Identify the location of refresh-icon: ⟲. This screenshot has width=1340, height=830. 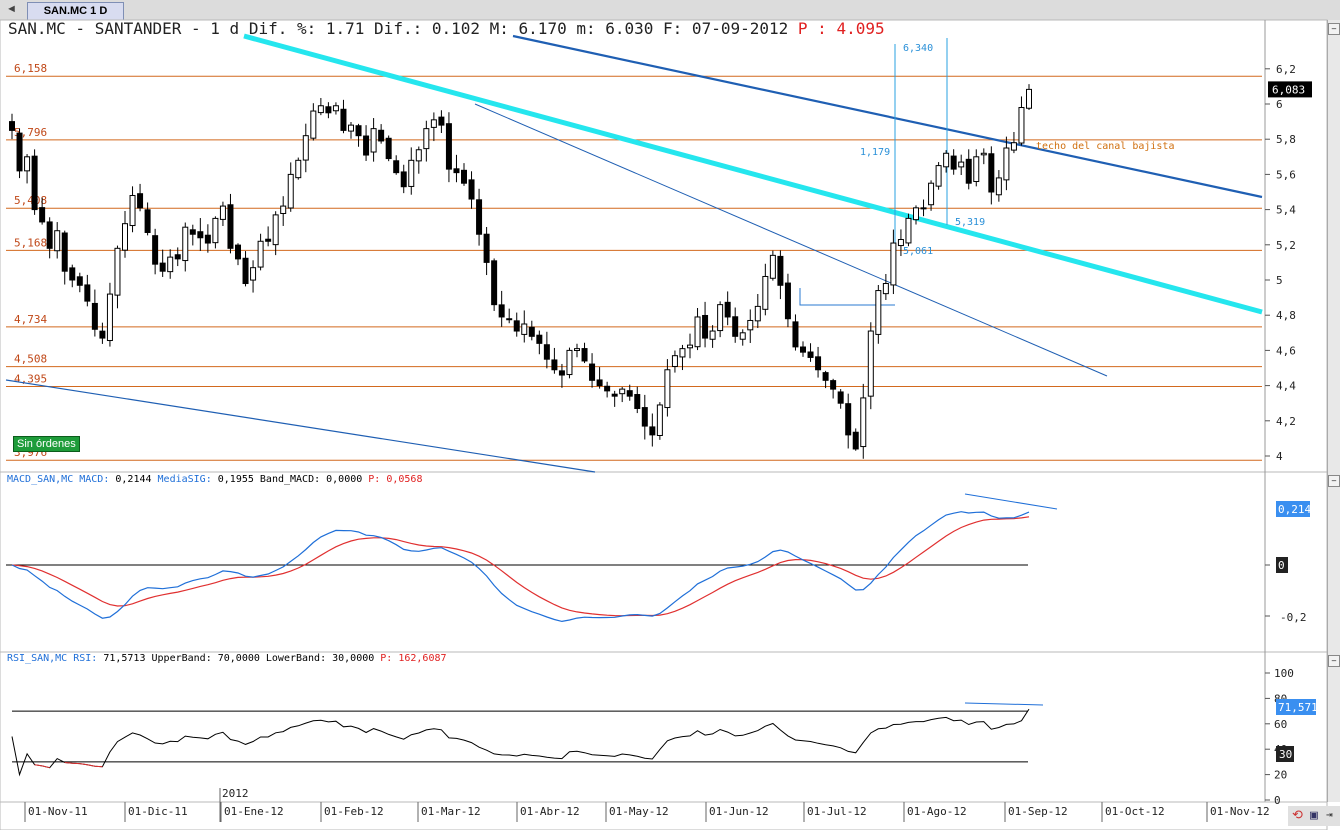
(1297, 815).